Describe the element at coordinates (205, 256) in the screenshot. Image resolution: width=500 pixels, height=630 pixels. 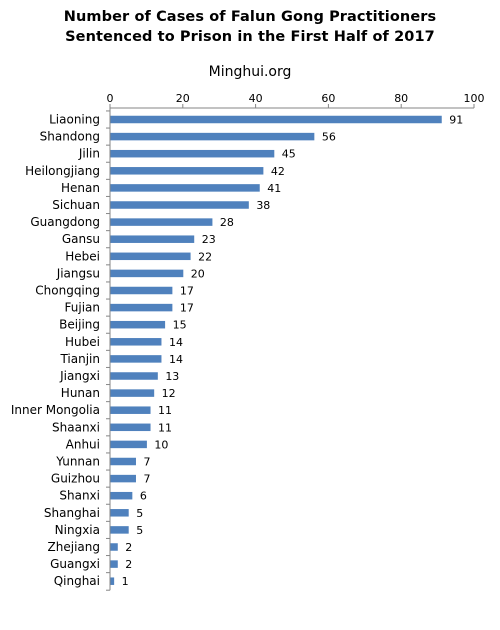
I see `value-label: 22` at that location.